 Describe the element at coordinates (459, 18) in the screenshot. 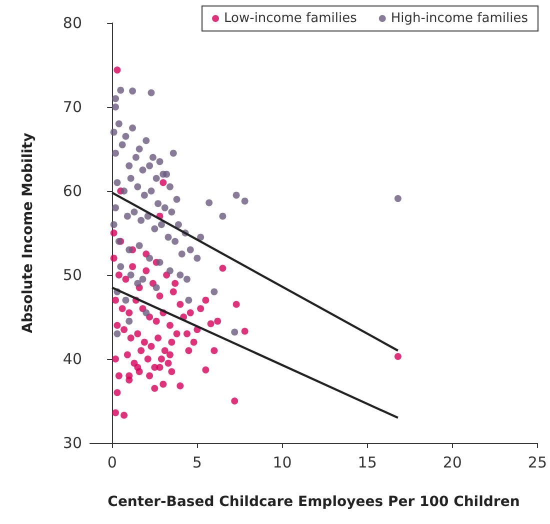

I see `legend-label: High-income families` at that location.